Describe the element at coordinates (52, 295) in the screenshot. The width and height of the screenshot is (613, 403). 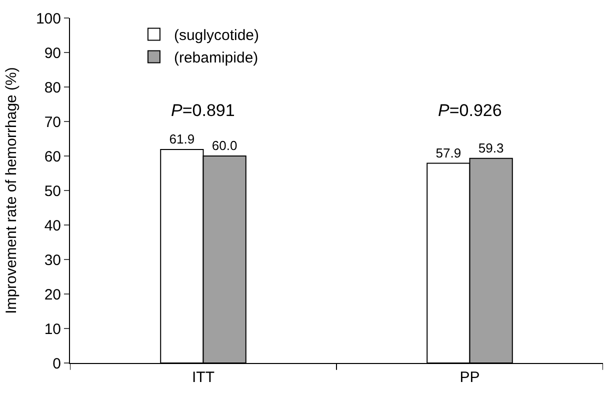
I see `y-tick-label: 20` at that location.